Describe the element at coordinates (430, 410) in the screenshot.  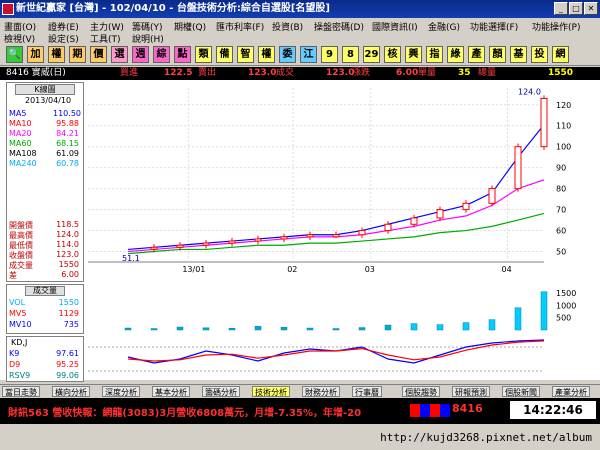
I see `status-color-bar` at that location.